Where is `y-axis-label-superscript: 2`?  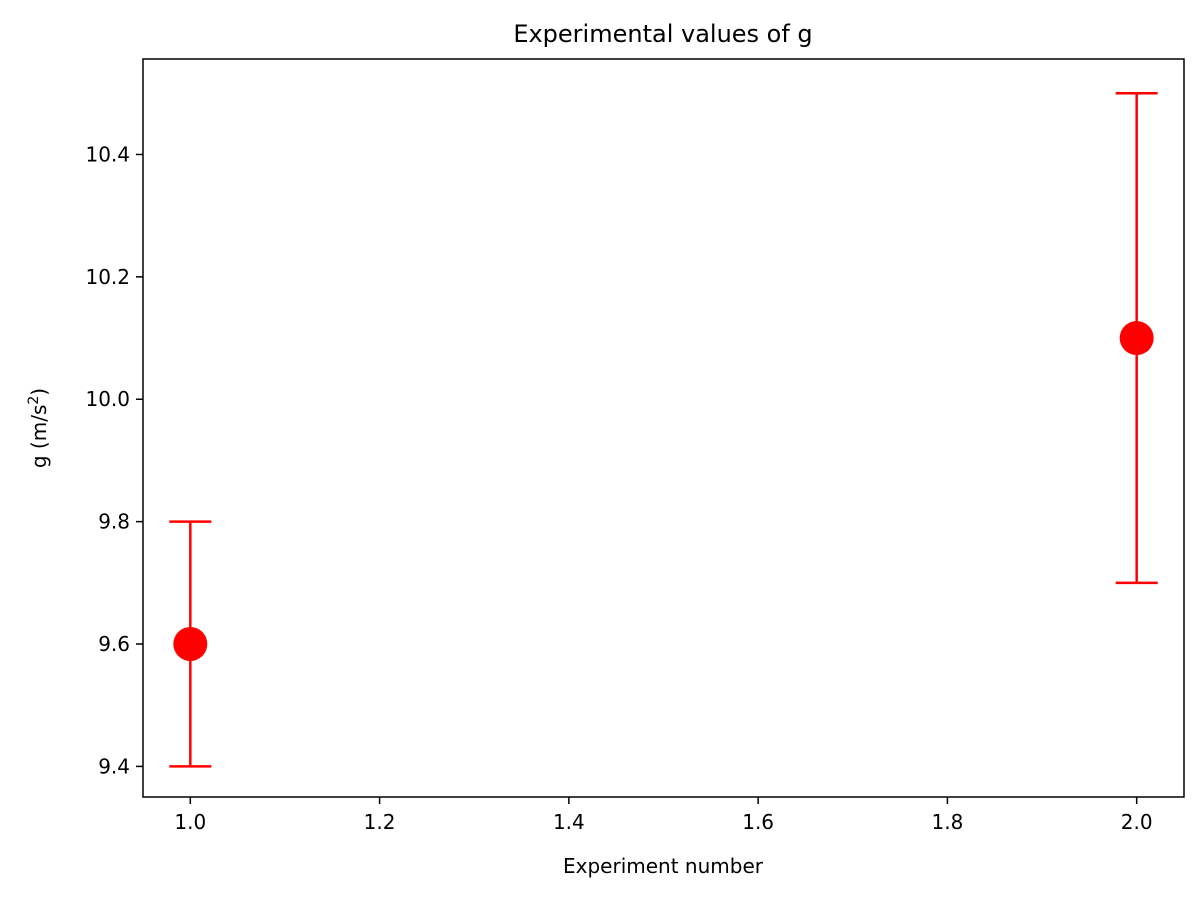
y-axis-label-superscript: 2 is located at coordinates (34, 400).